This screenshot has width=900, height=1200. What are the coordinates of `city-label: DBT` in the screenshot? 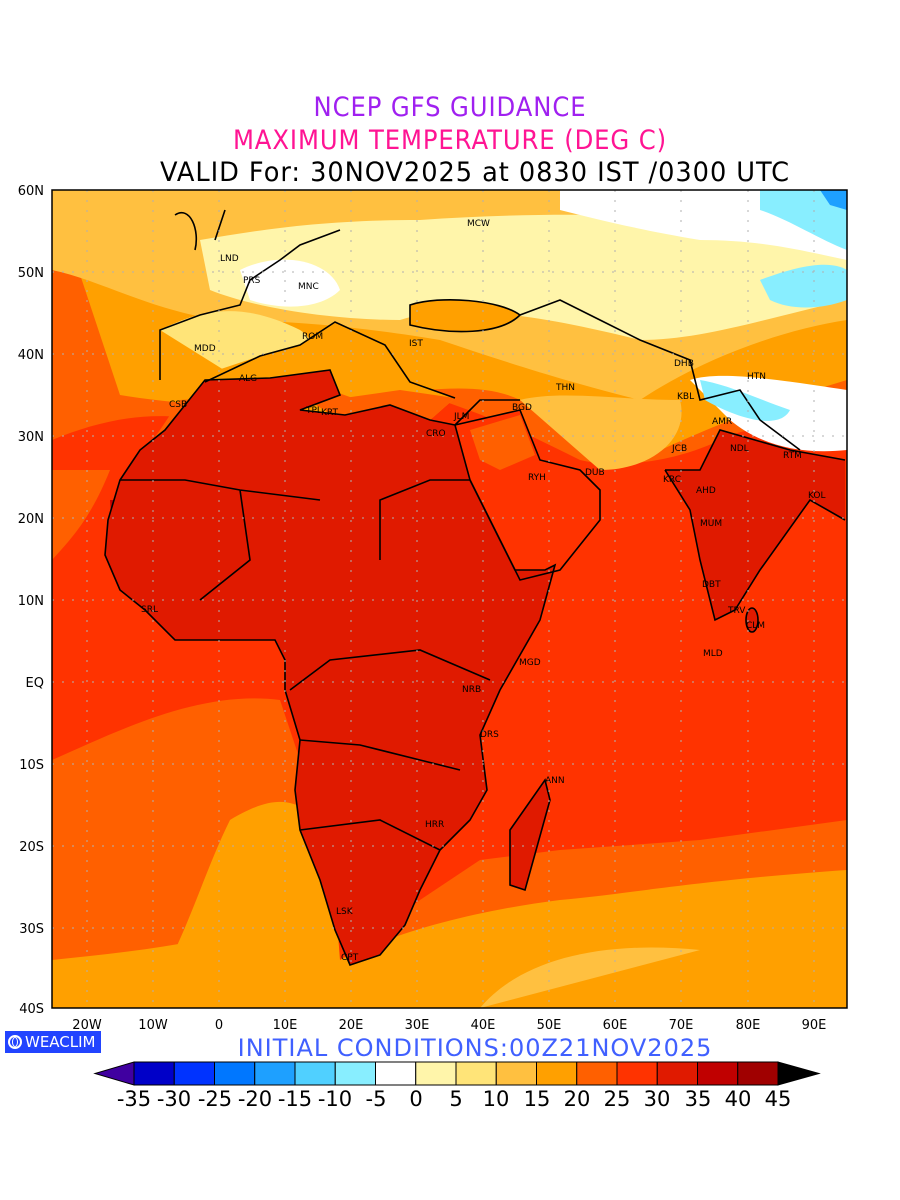 It's located at (711, 585).